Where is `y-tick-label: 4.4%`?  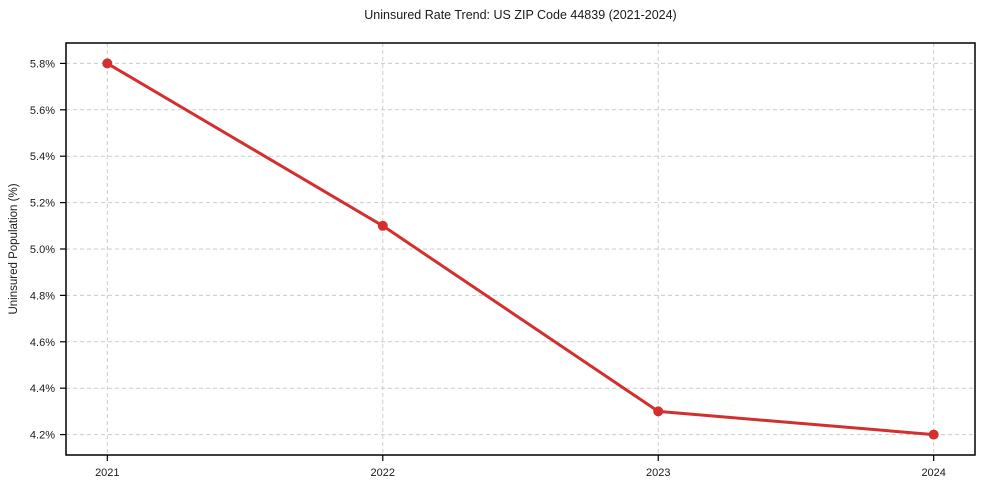
y-tick-label: 4.4% is located at coordinates (42, 389).